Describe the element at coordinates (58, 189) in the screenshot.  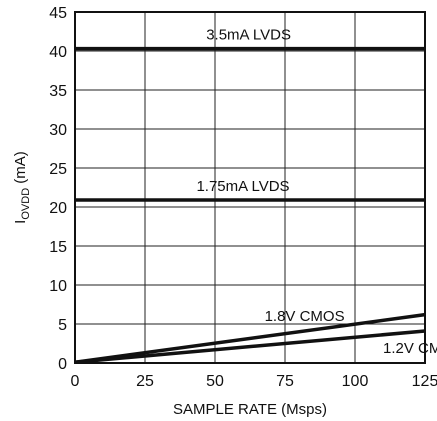
I see `y-tick-labels: 0 5 10 15 20 25 30 35 40 45` at that location.